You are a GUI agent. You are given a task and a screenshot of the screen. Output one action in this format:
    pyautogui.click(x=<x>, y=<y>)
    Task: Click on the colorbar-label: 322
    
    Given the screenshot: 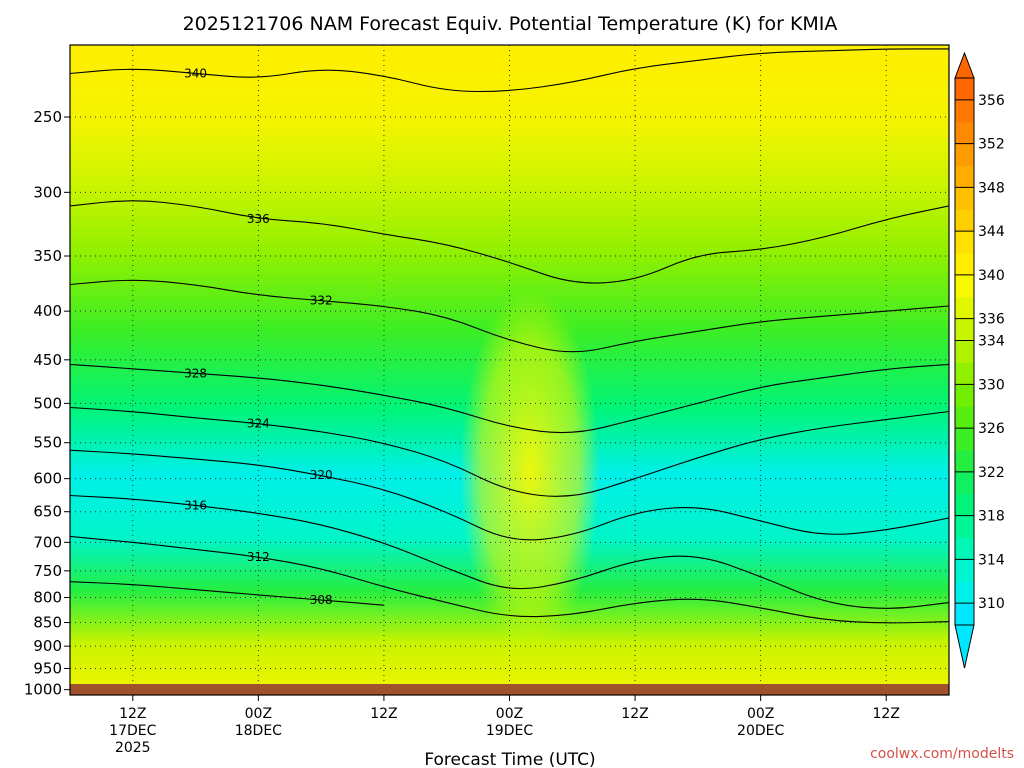 What is the action you would take?
    pyautogui.click(x=991, y=473)
    